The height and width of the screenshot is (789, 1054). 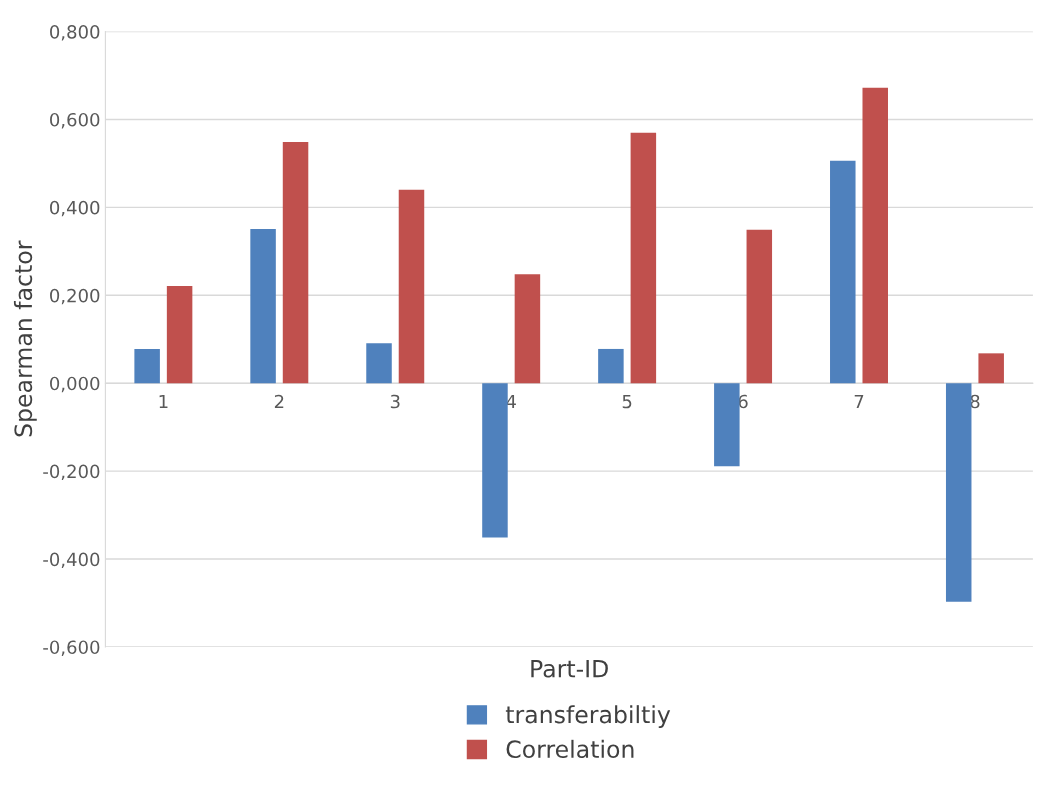 What do you see at coordinates (395, 401) in the screenshot?
I see `x-tick-label: 3` at bounding box center [395, 401].